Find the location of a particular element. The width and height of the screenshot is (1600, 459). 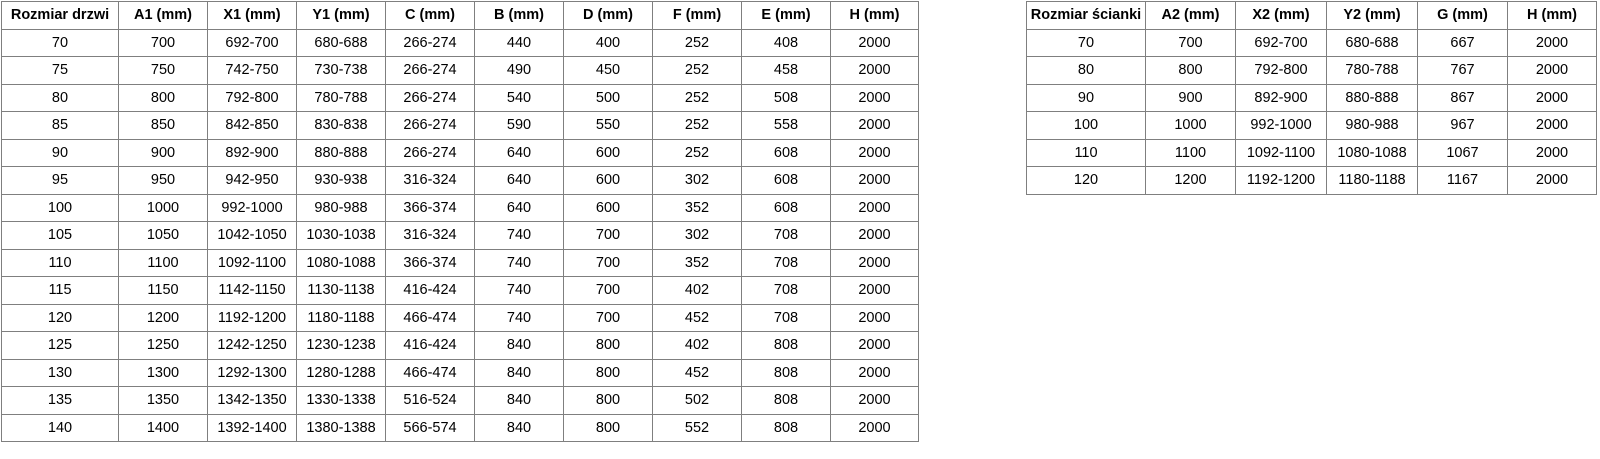

table-cell: 90 is located at coordinates (60, 152).